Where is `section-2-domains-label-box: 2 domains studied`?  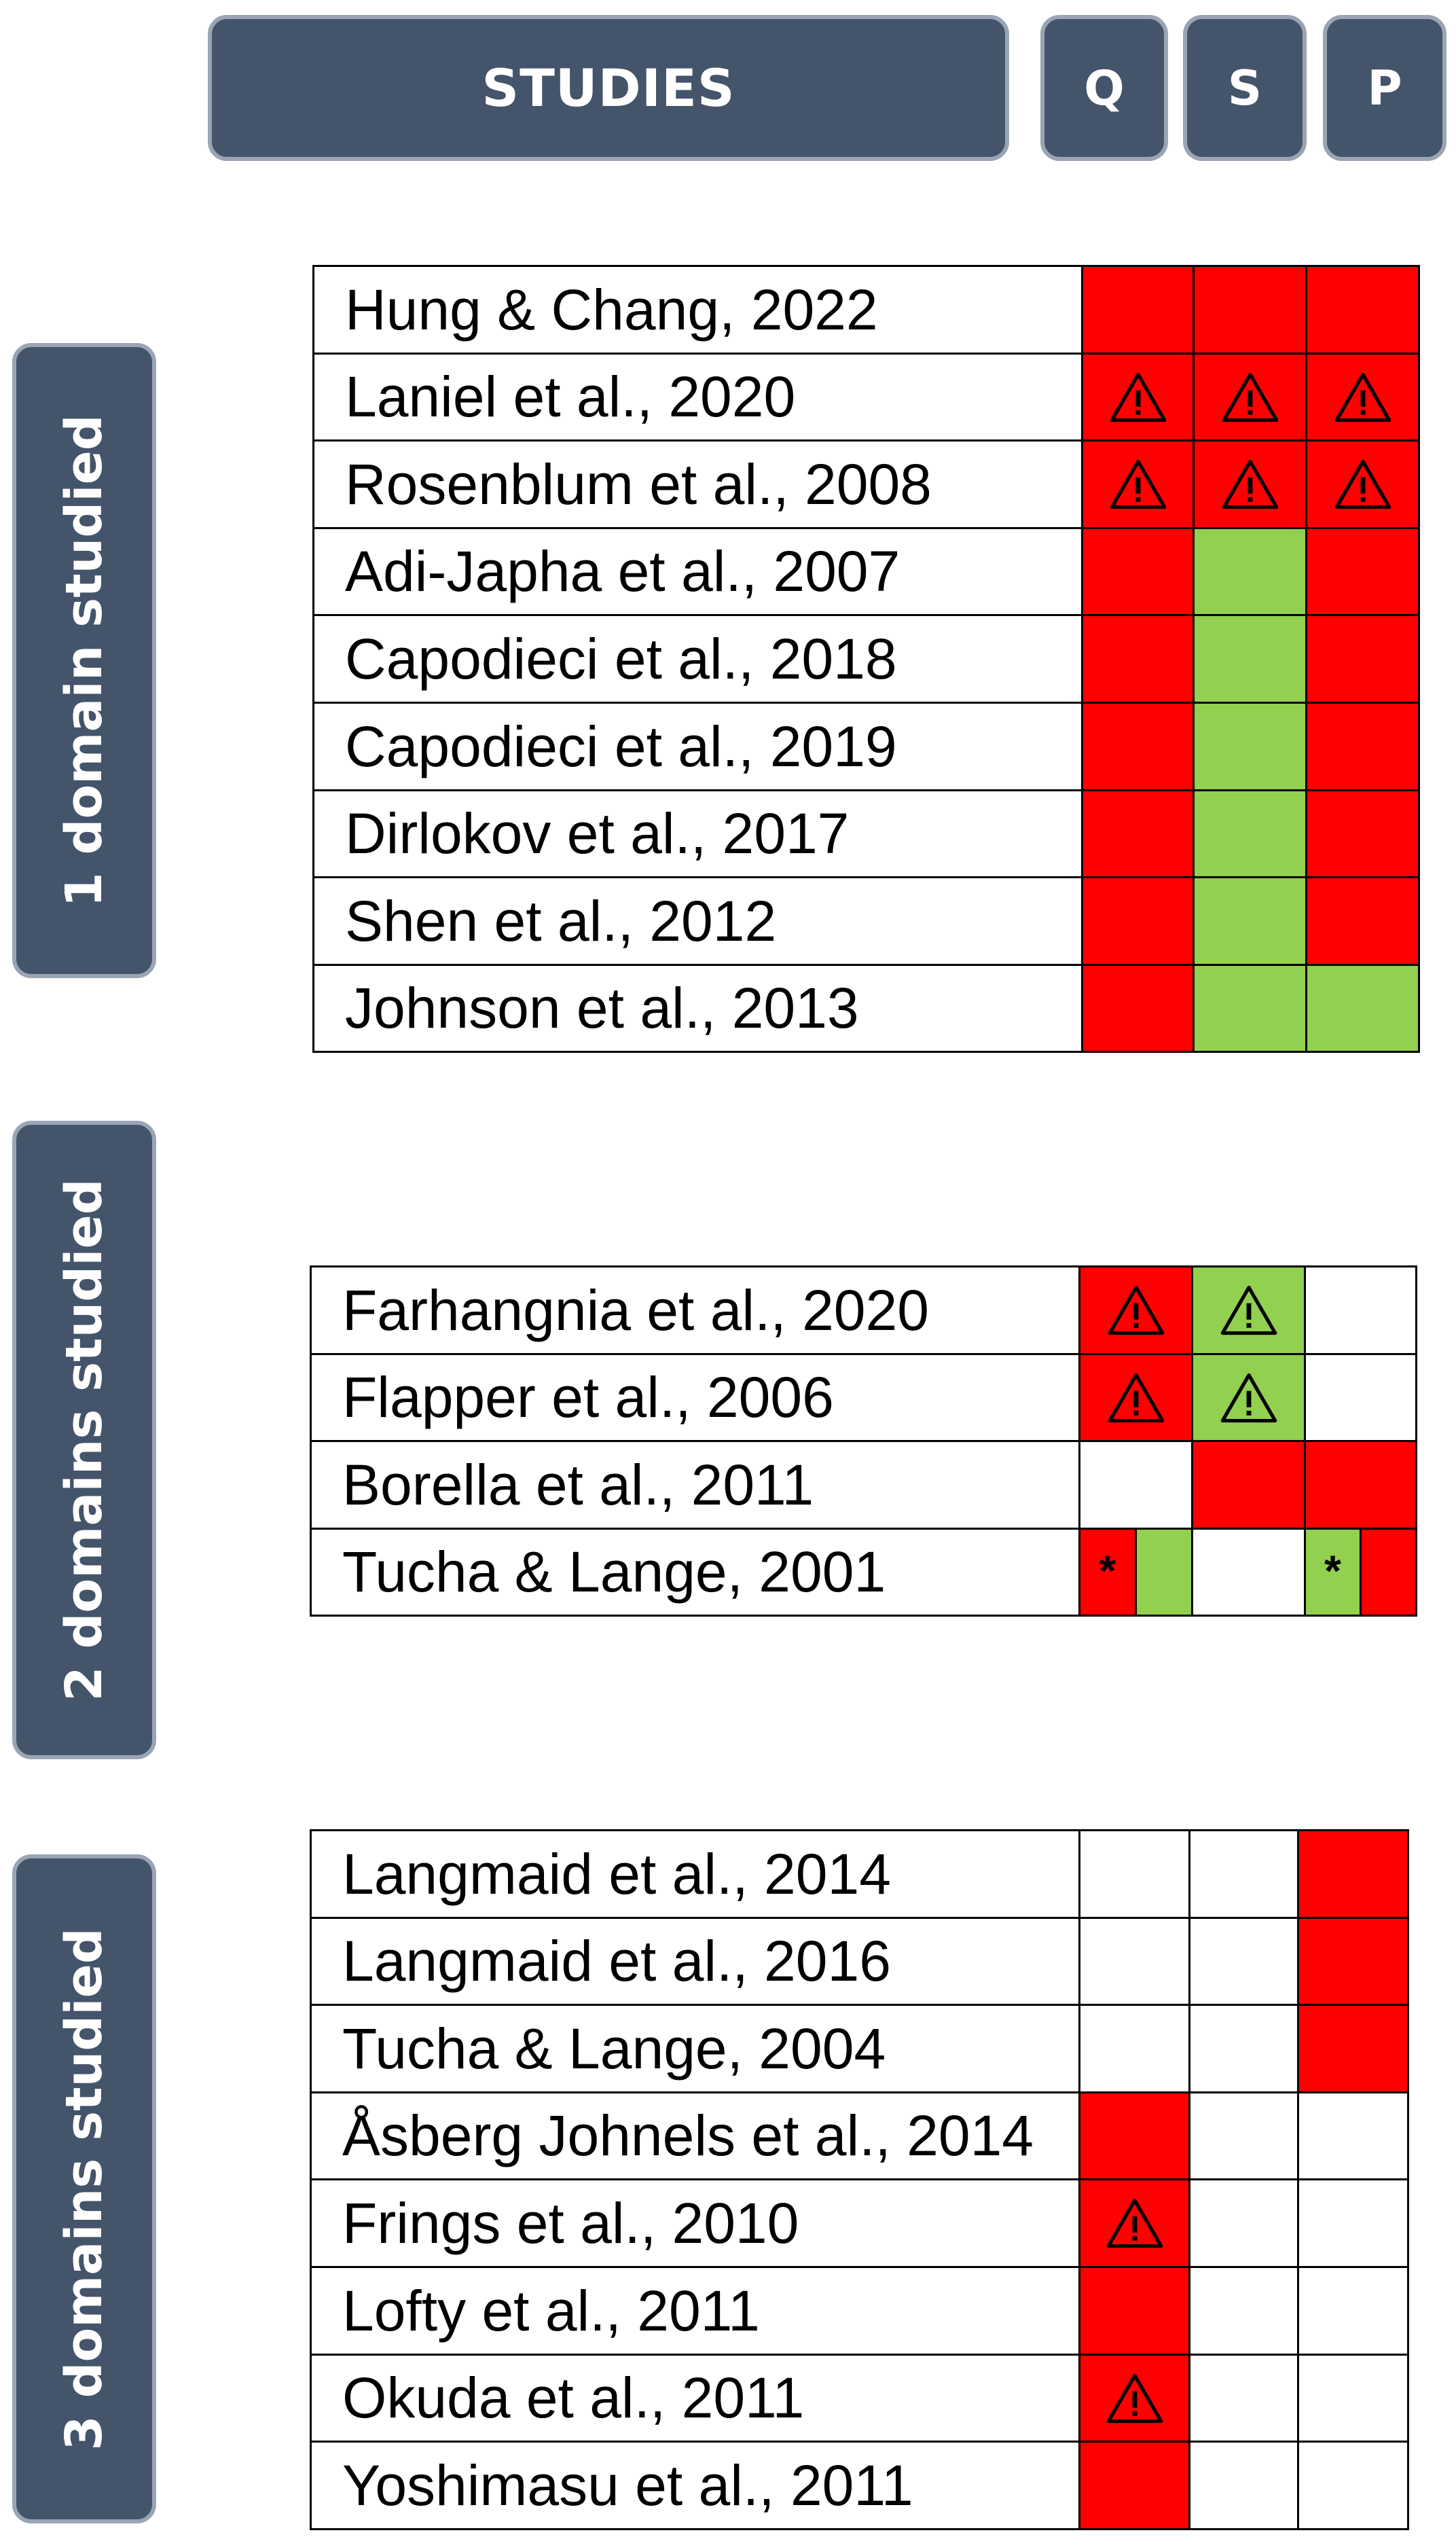
section-2-domains-label-box: 2 domains studied is located at coordinates (84, 1440).